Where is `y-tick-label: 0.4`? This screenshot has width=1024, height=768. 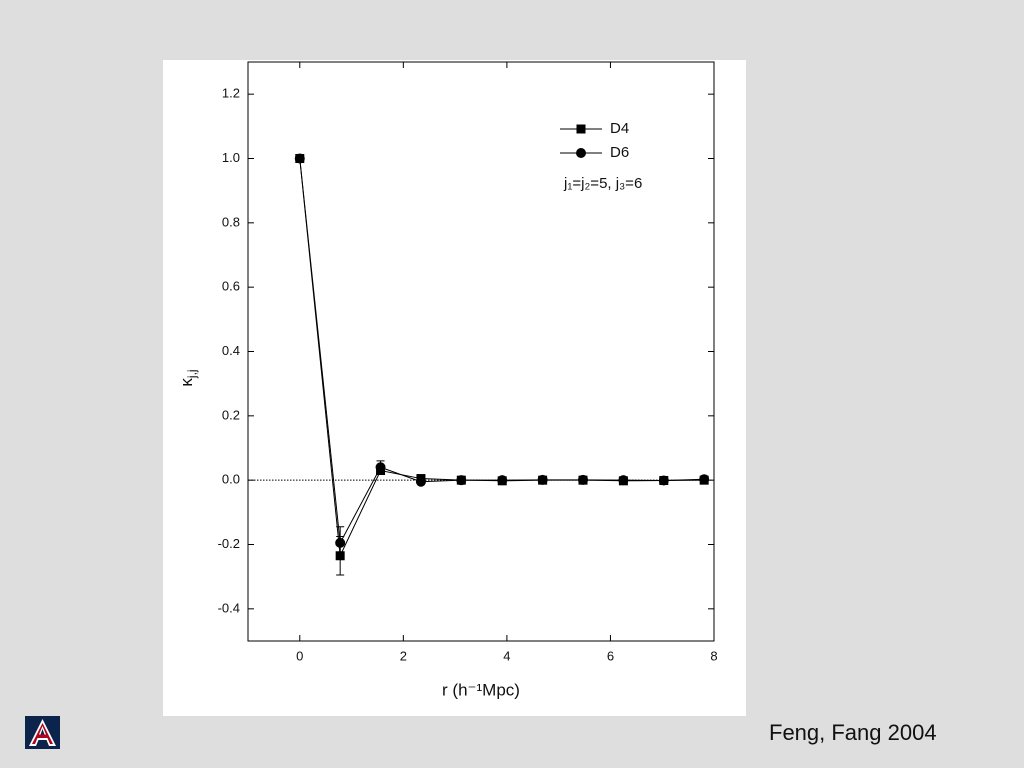 y-tick-label: 0.4 is located at coordinates (231, 350).